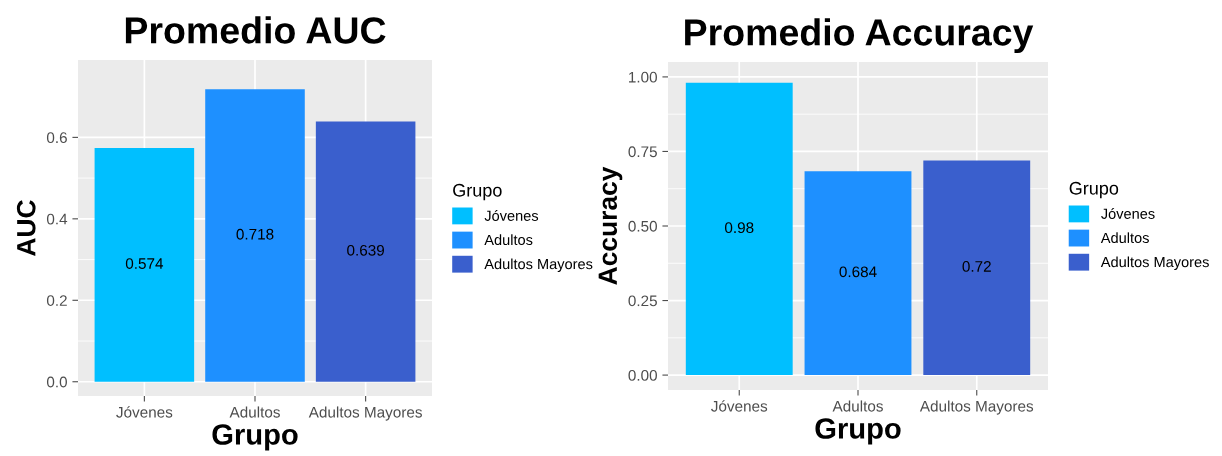 Image resolution: width=1222 pixels, height=456 pixels. Describe the element at coordinates (642, 152) in the screenshot. I see `y-tick-label: 0.75` at that location.